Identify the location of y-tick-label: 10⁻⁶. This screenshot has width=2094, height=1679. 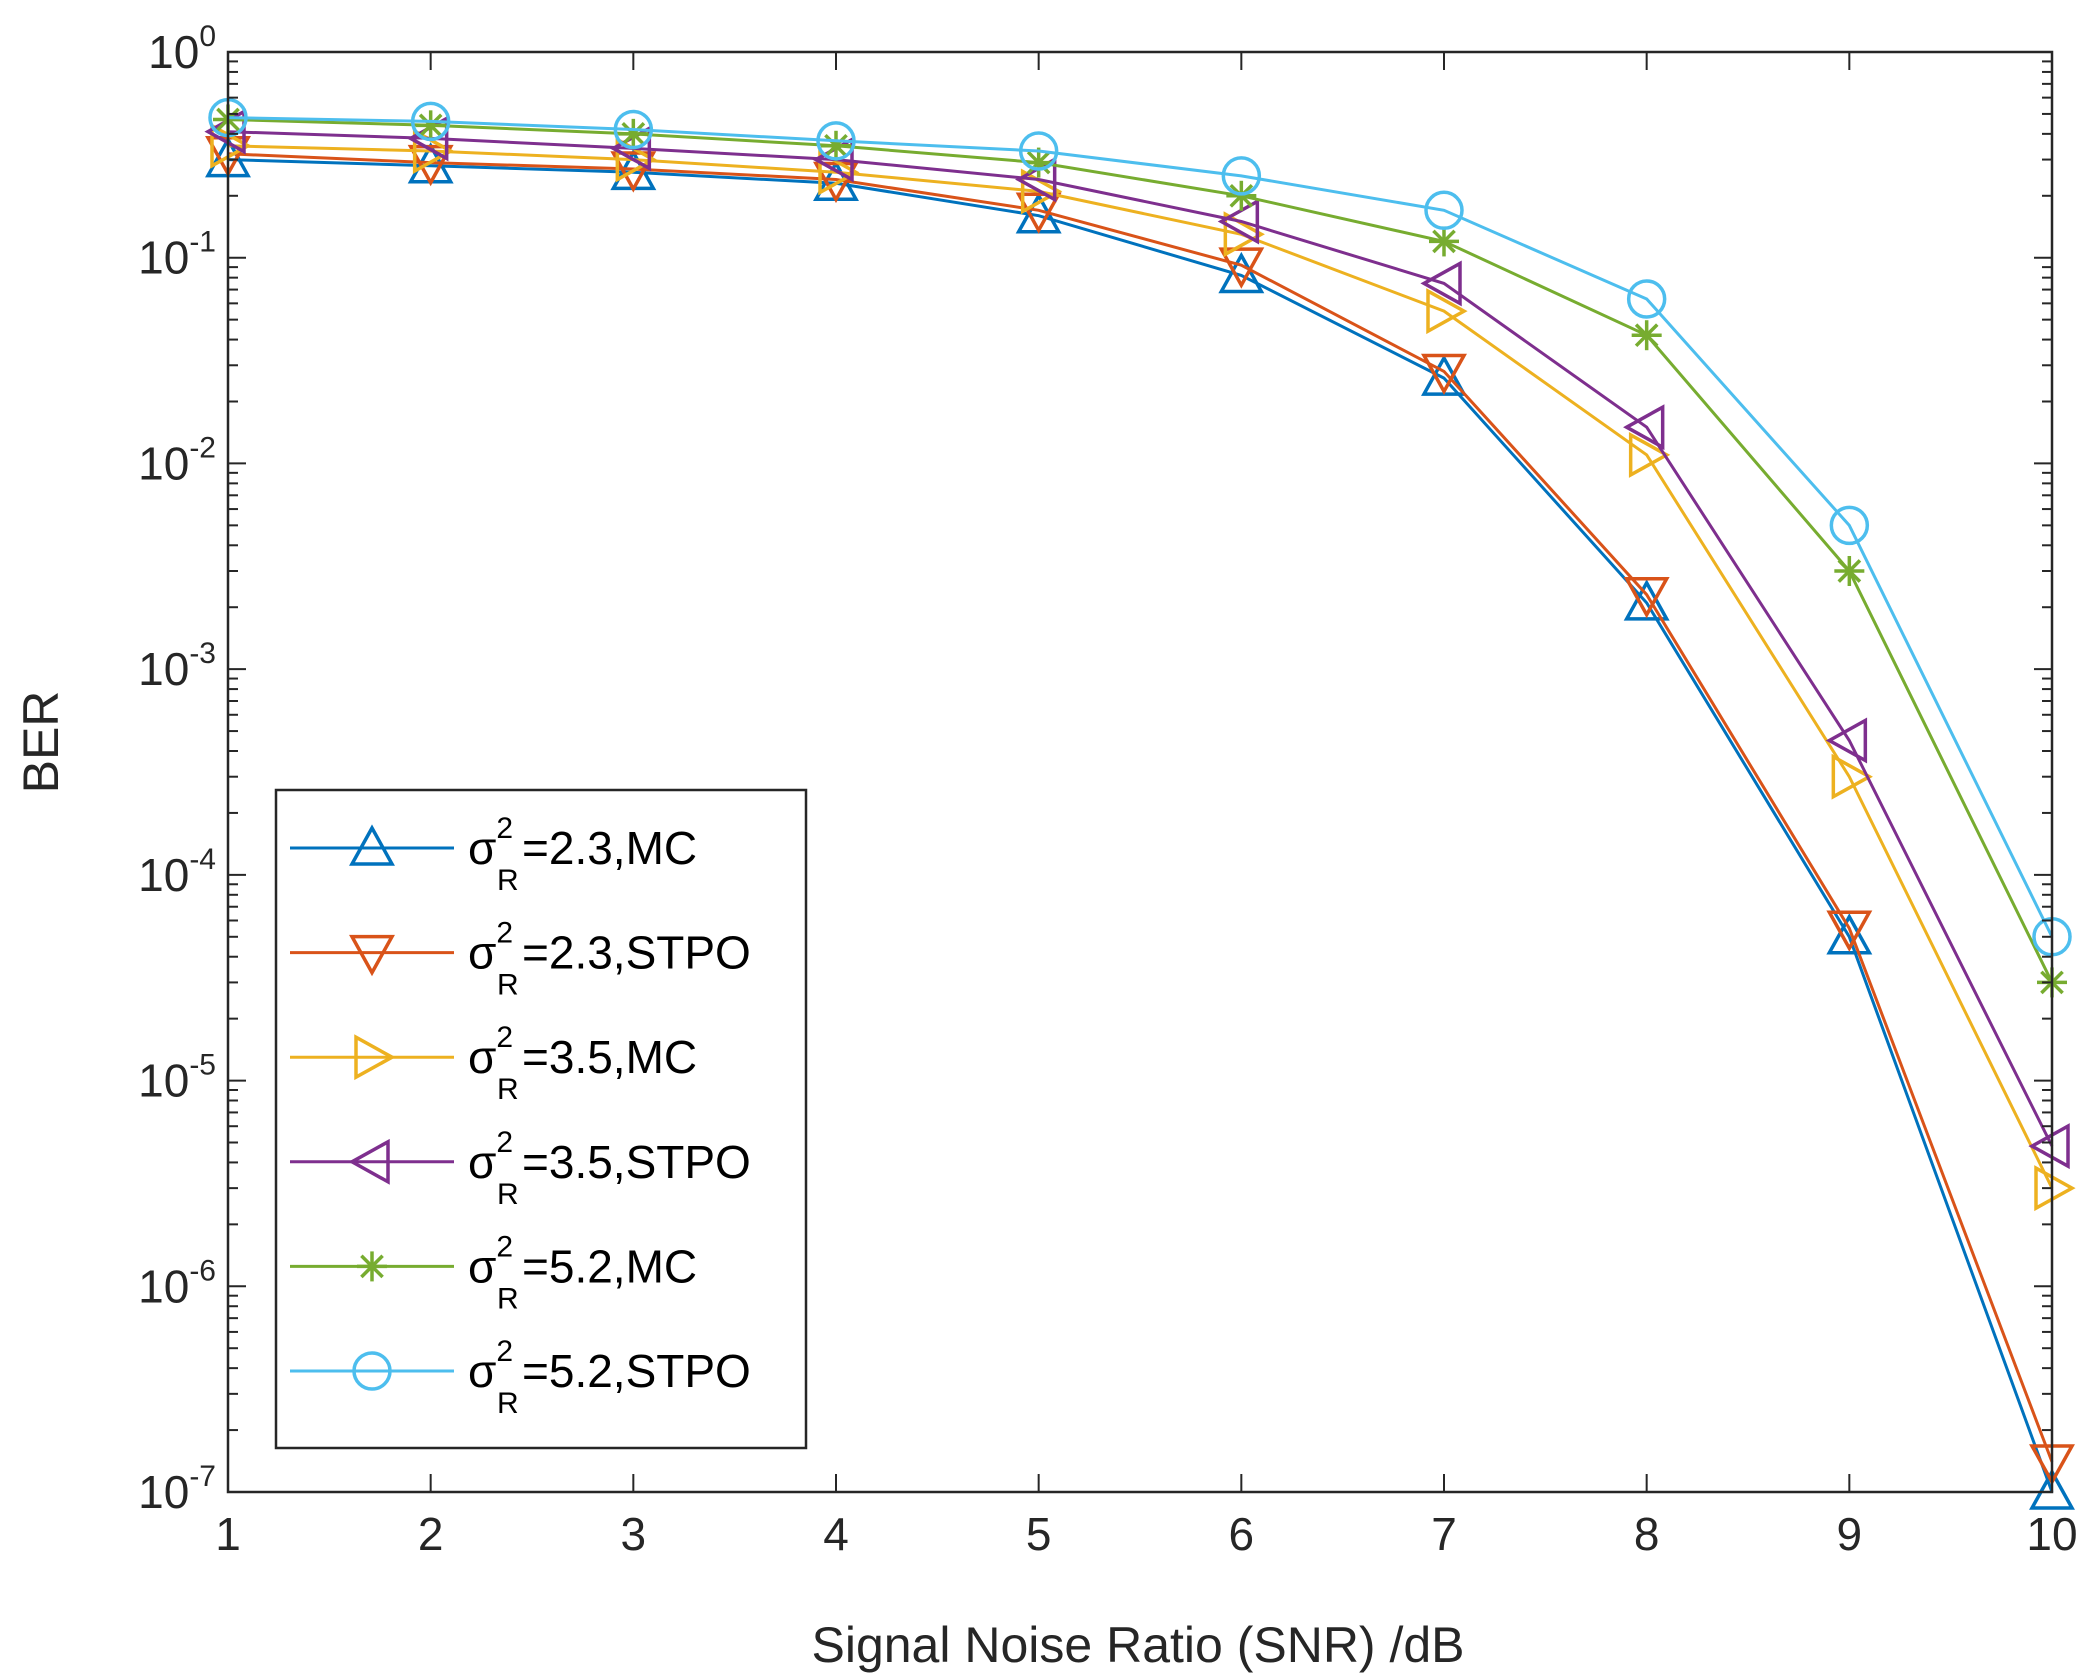
(177, 1283).